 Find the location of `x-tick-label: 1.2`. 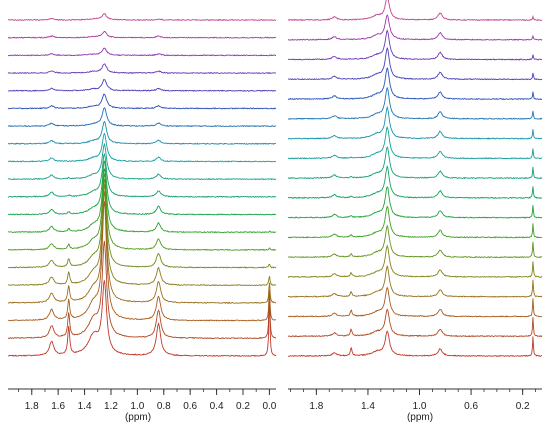

x-tick-label: 1.2 is located at coordinates (111, 406).